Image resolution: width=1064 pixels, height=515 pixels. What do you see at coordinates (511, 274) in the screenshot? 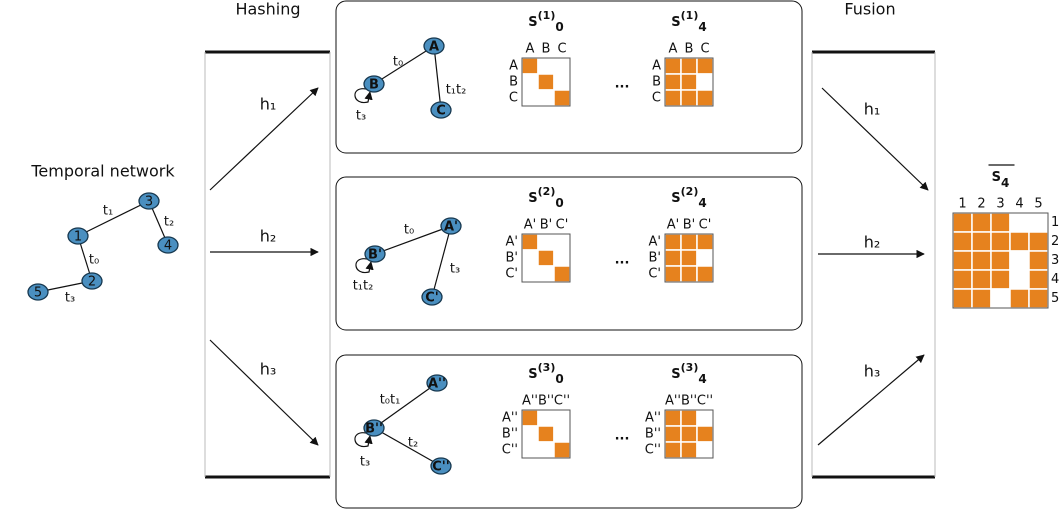
I see `row-label: C'` at bounding box center [511, 274].